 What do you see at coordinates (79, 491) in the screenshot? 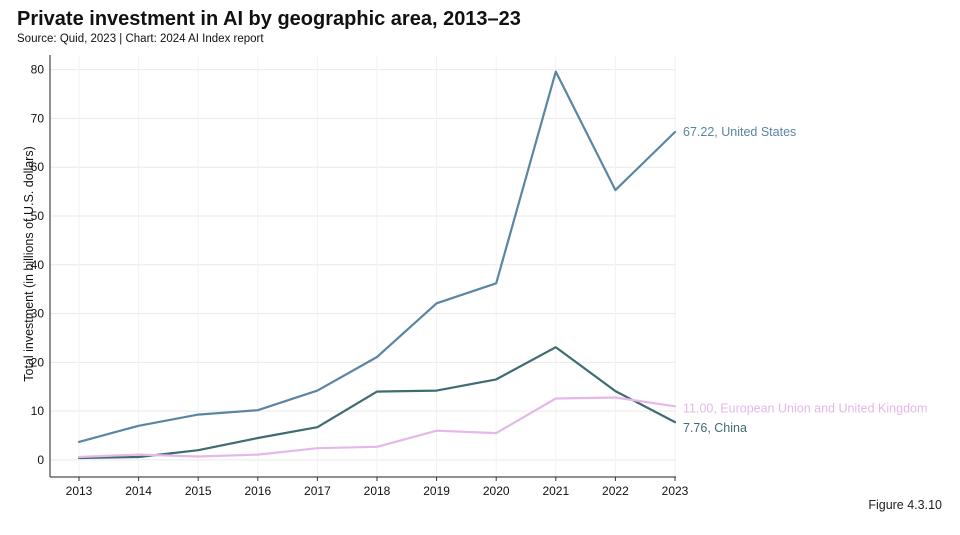
I see `x-tick-label: 2013` at bounding box center [79, 491].